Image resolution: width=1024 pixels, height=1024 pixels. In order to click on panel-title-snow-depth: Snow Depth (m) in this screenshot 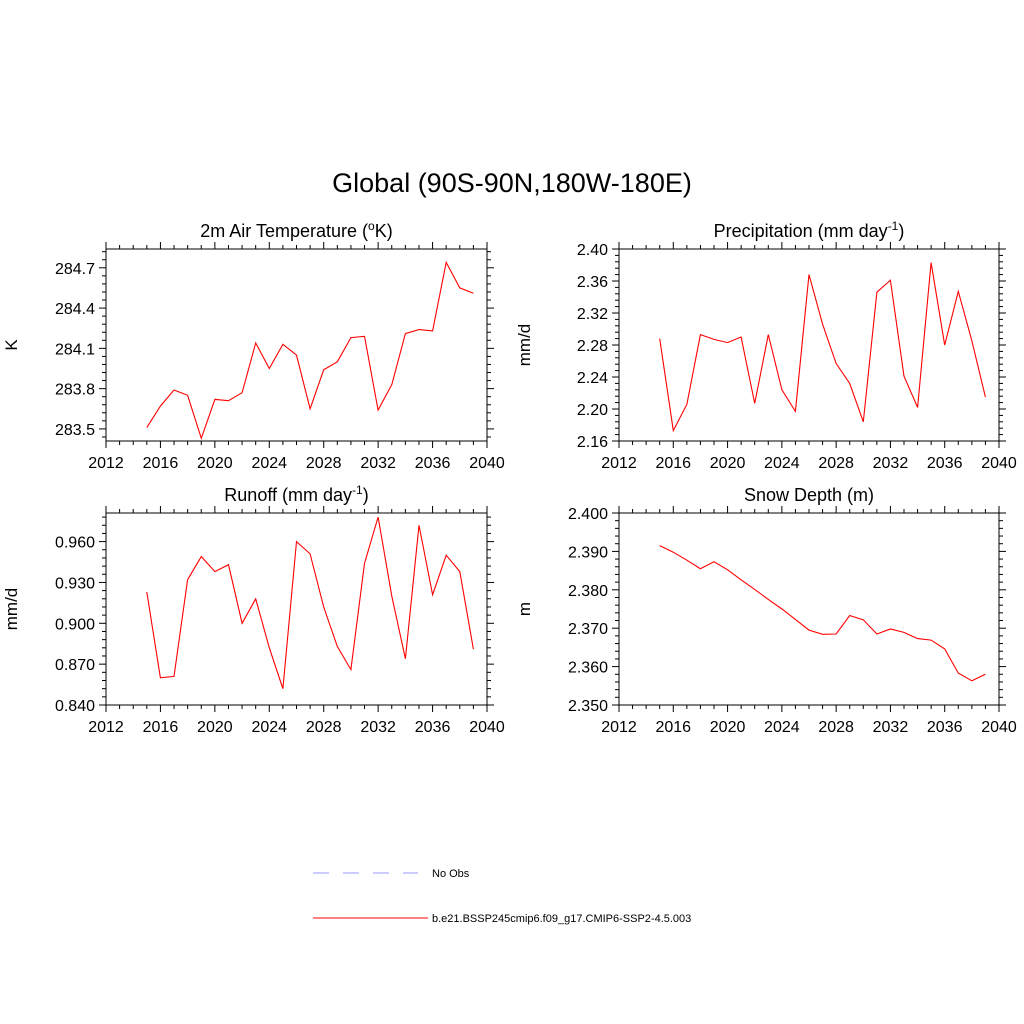, I will do `click(809, 495)`.